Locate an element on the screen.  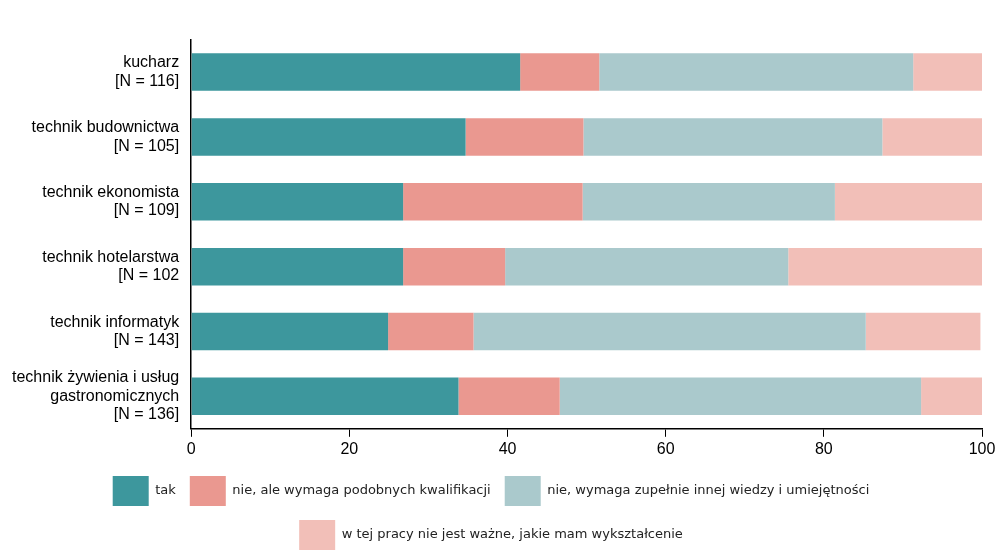
x-tick-label: 0 is located at coordinates (191, 448).